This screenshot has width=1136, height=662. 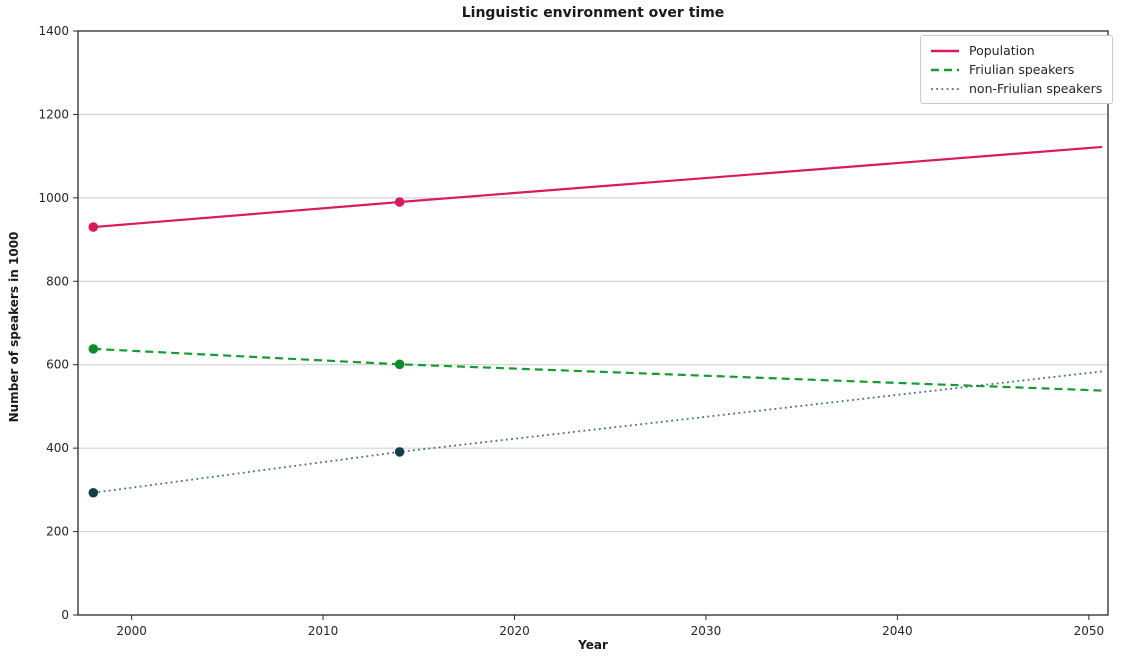 What do you see at coordinates (53, 198) in the screenshot?
I see `y-tick-label: 1000` at bounding box center [53, 198].